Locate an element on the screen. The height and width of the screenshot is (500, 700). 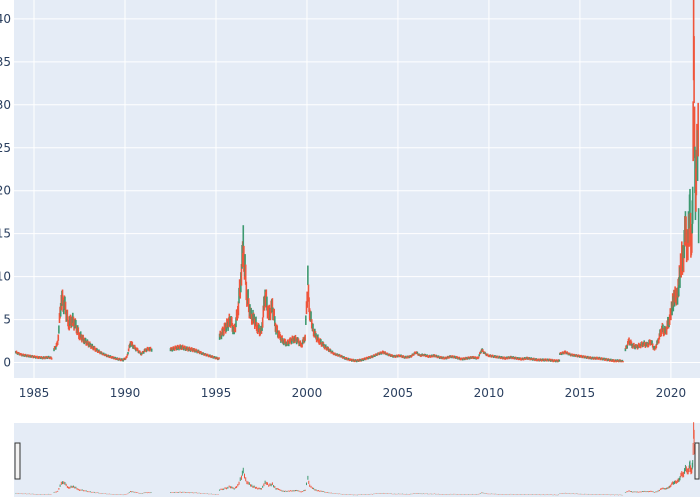
x-tick-label: 1995 is located at coordinates (216, 393).